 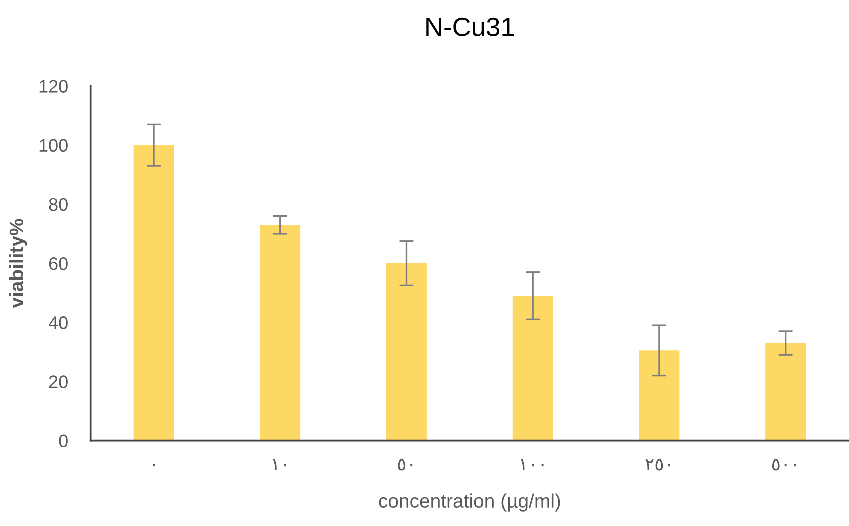 I want to click on y-tick-label: 40, so click(x=58, y=323).